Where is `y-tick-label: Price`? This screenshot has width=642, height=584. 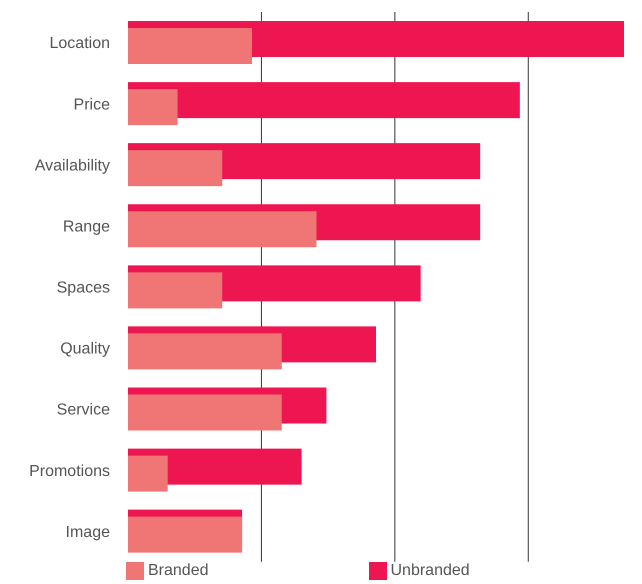 y-tick-label: Price is located at coordinates (92, 105).